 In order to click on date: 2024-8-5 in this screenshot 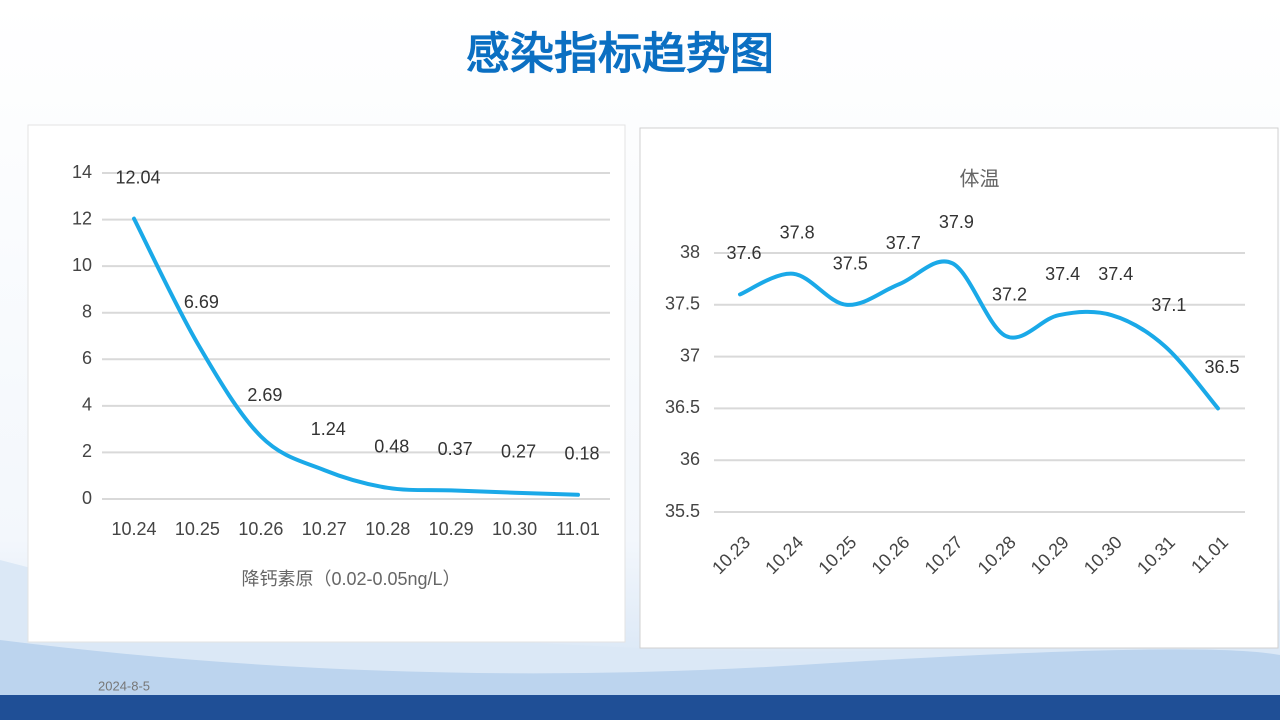, I will do `click(124, 685)`.